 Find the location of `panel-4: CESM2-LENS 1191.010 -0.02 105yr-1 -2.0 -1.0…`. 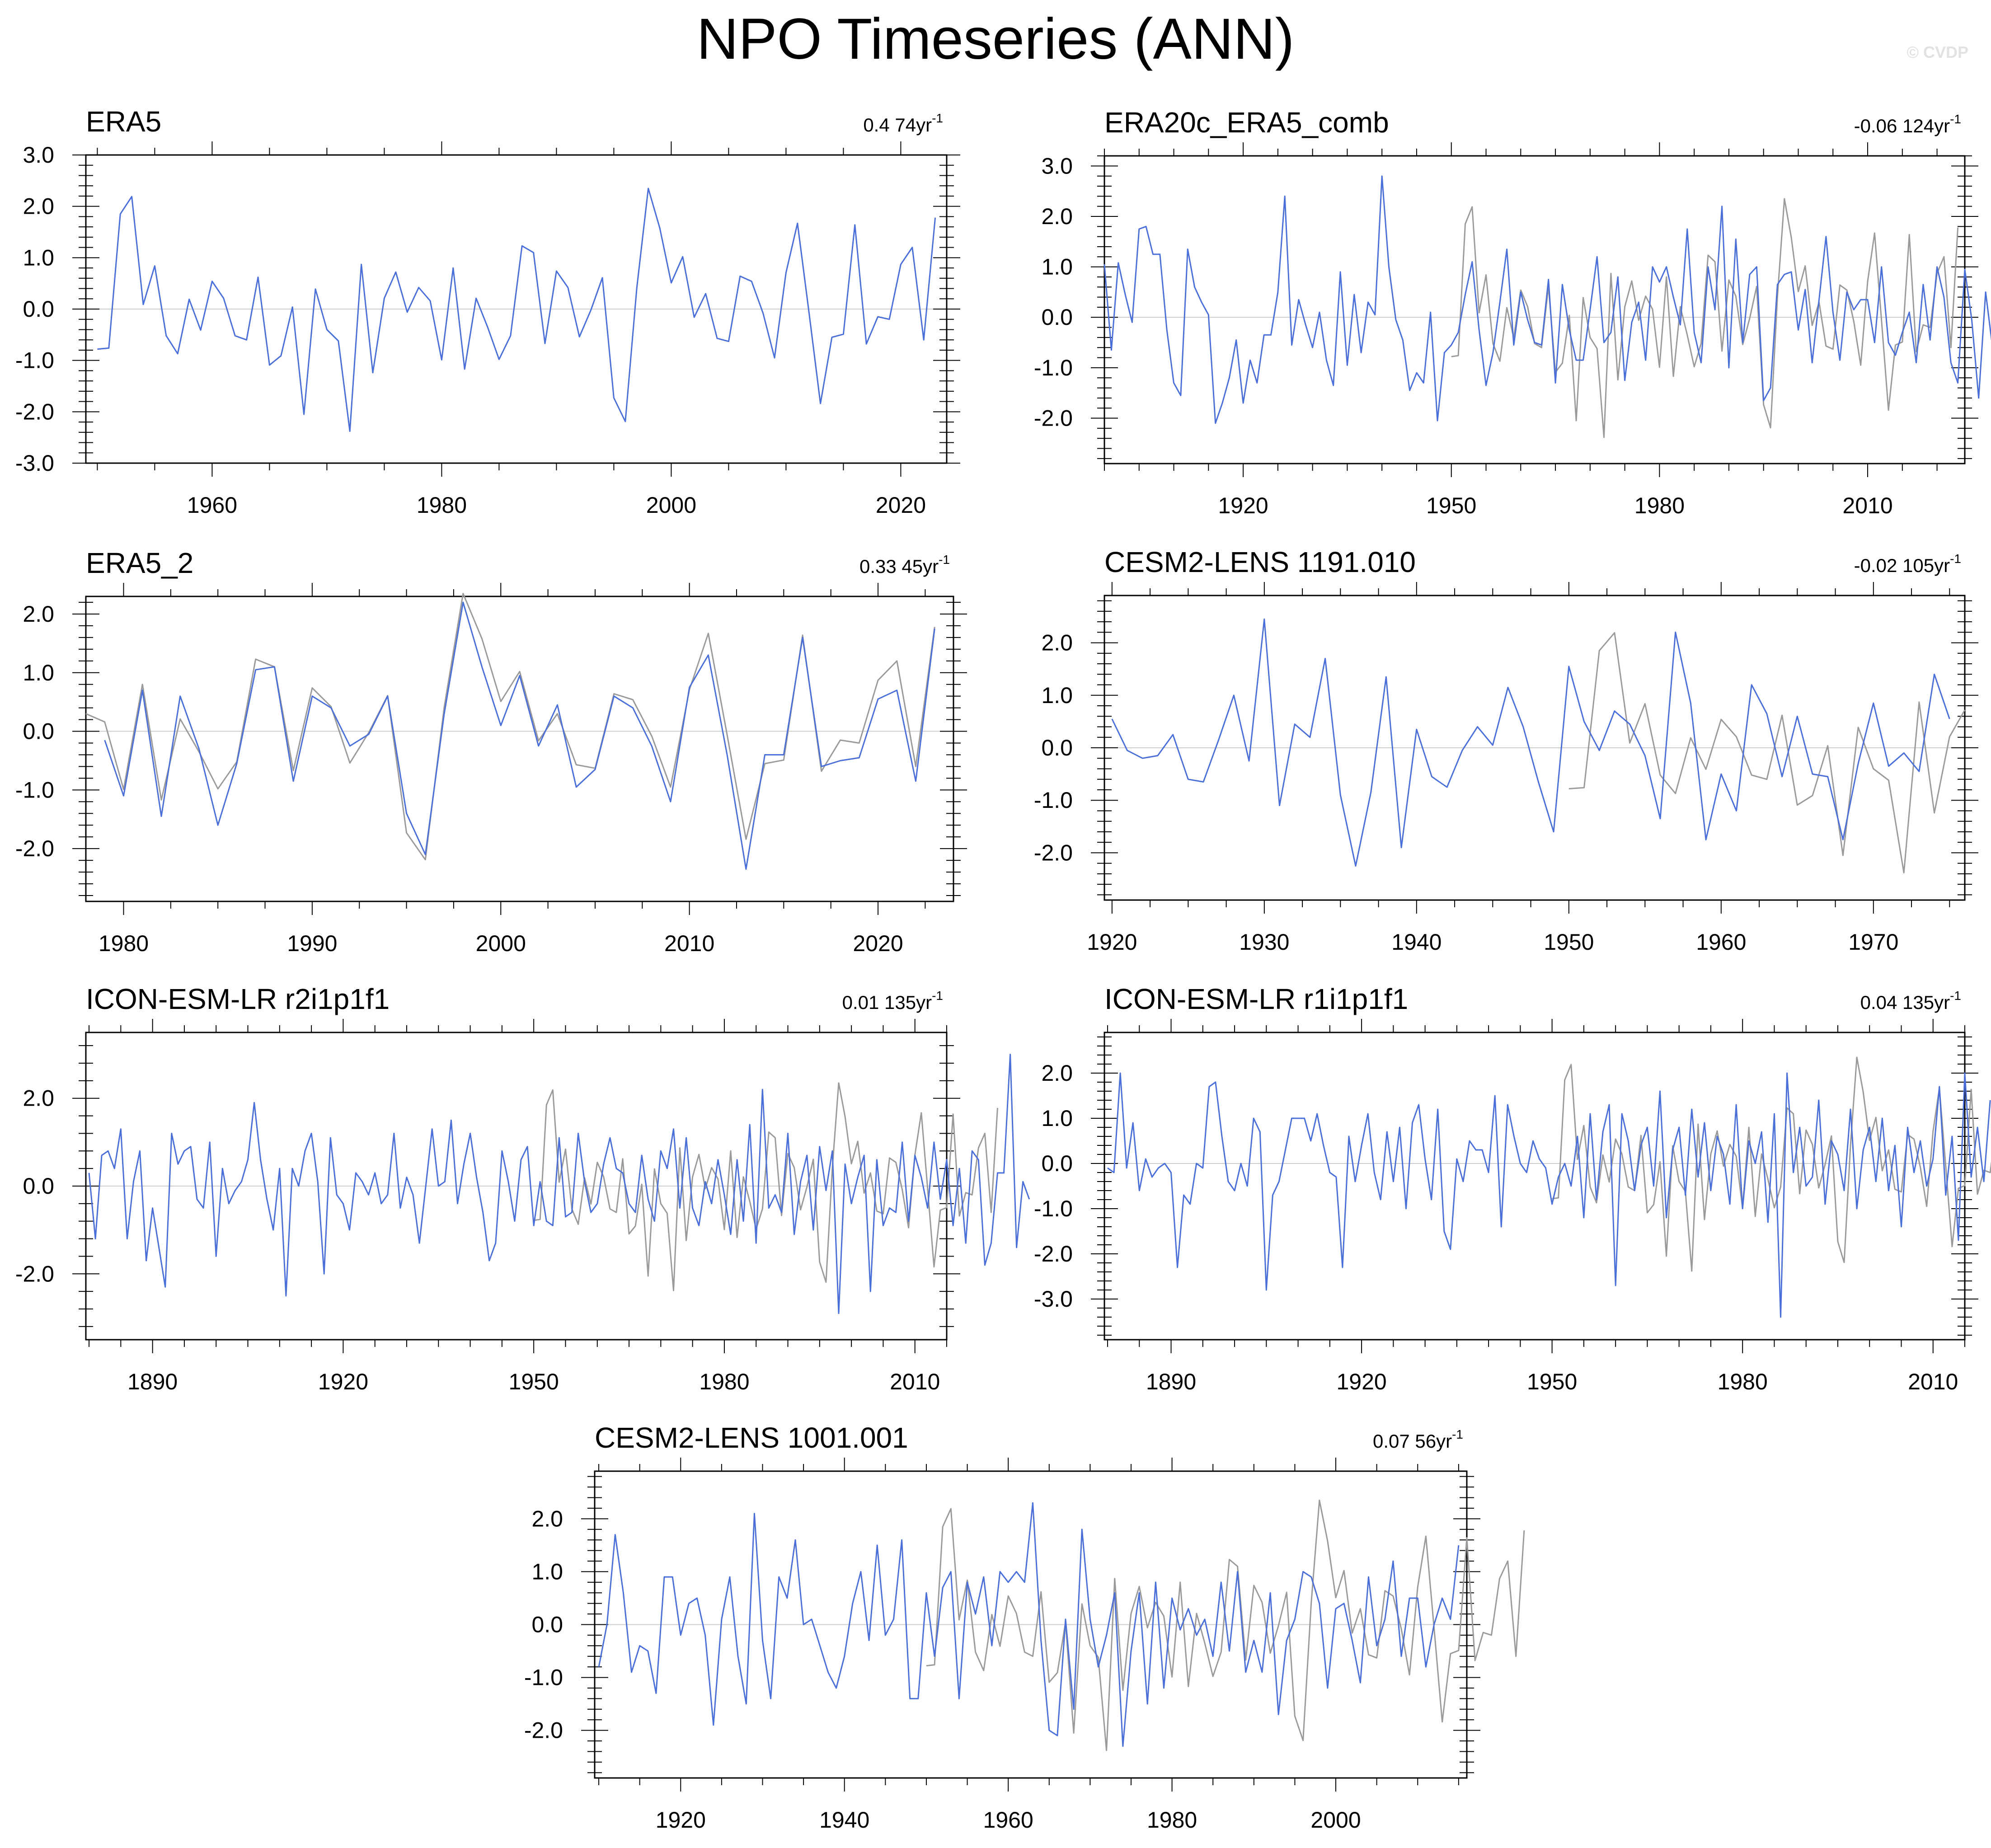

panel-4: CESM2-LENS 1191.010 -0.02 105yr-1 -2.0 -1.0… is located at coordinates (1506, 750).